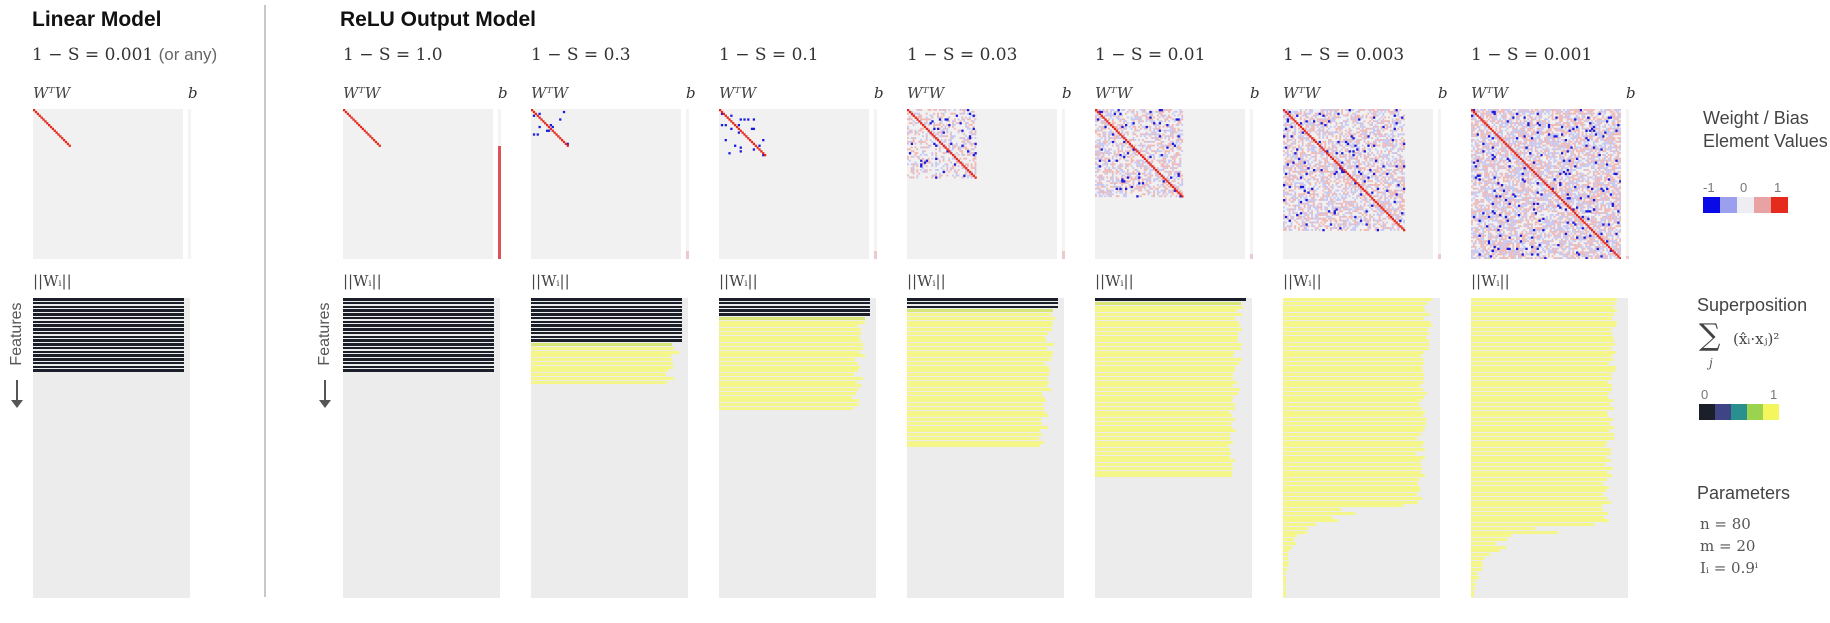 The width and height of the screenshot is (1830, 623). Describe the element at coordinates (908, 110) in the screenshot. I see `wtw-diagonal-point` at that location.